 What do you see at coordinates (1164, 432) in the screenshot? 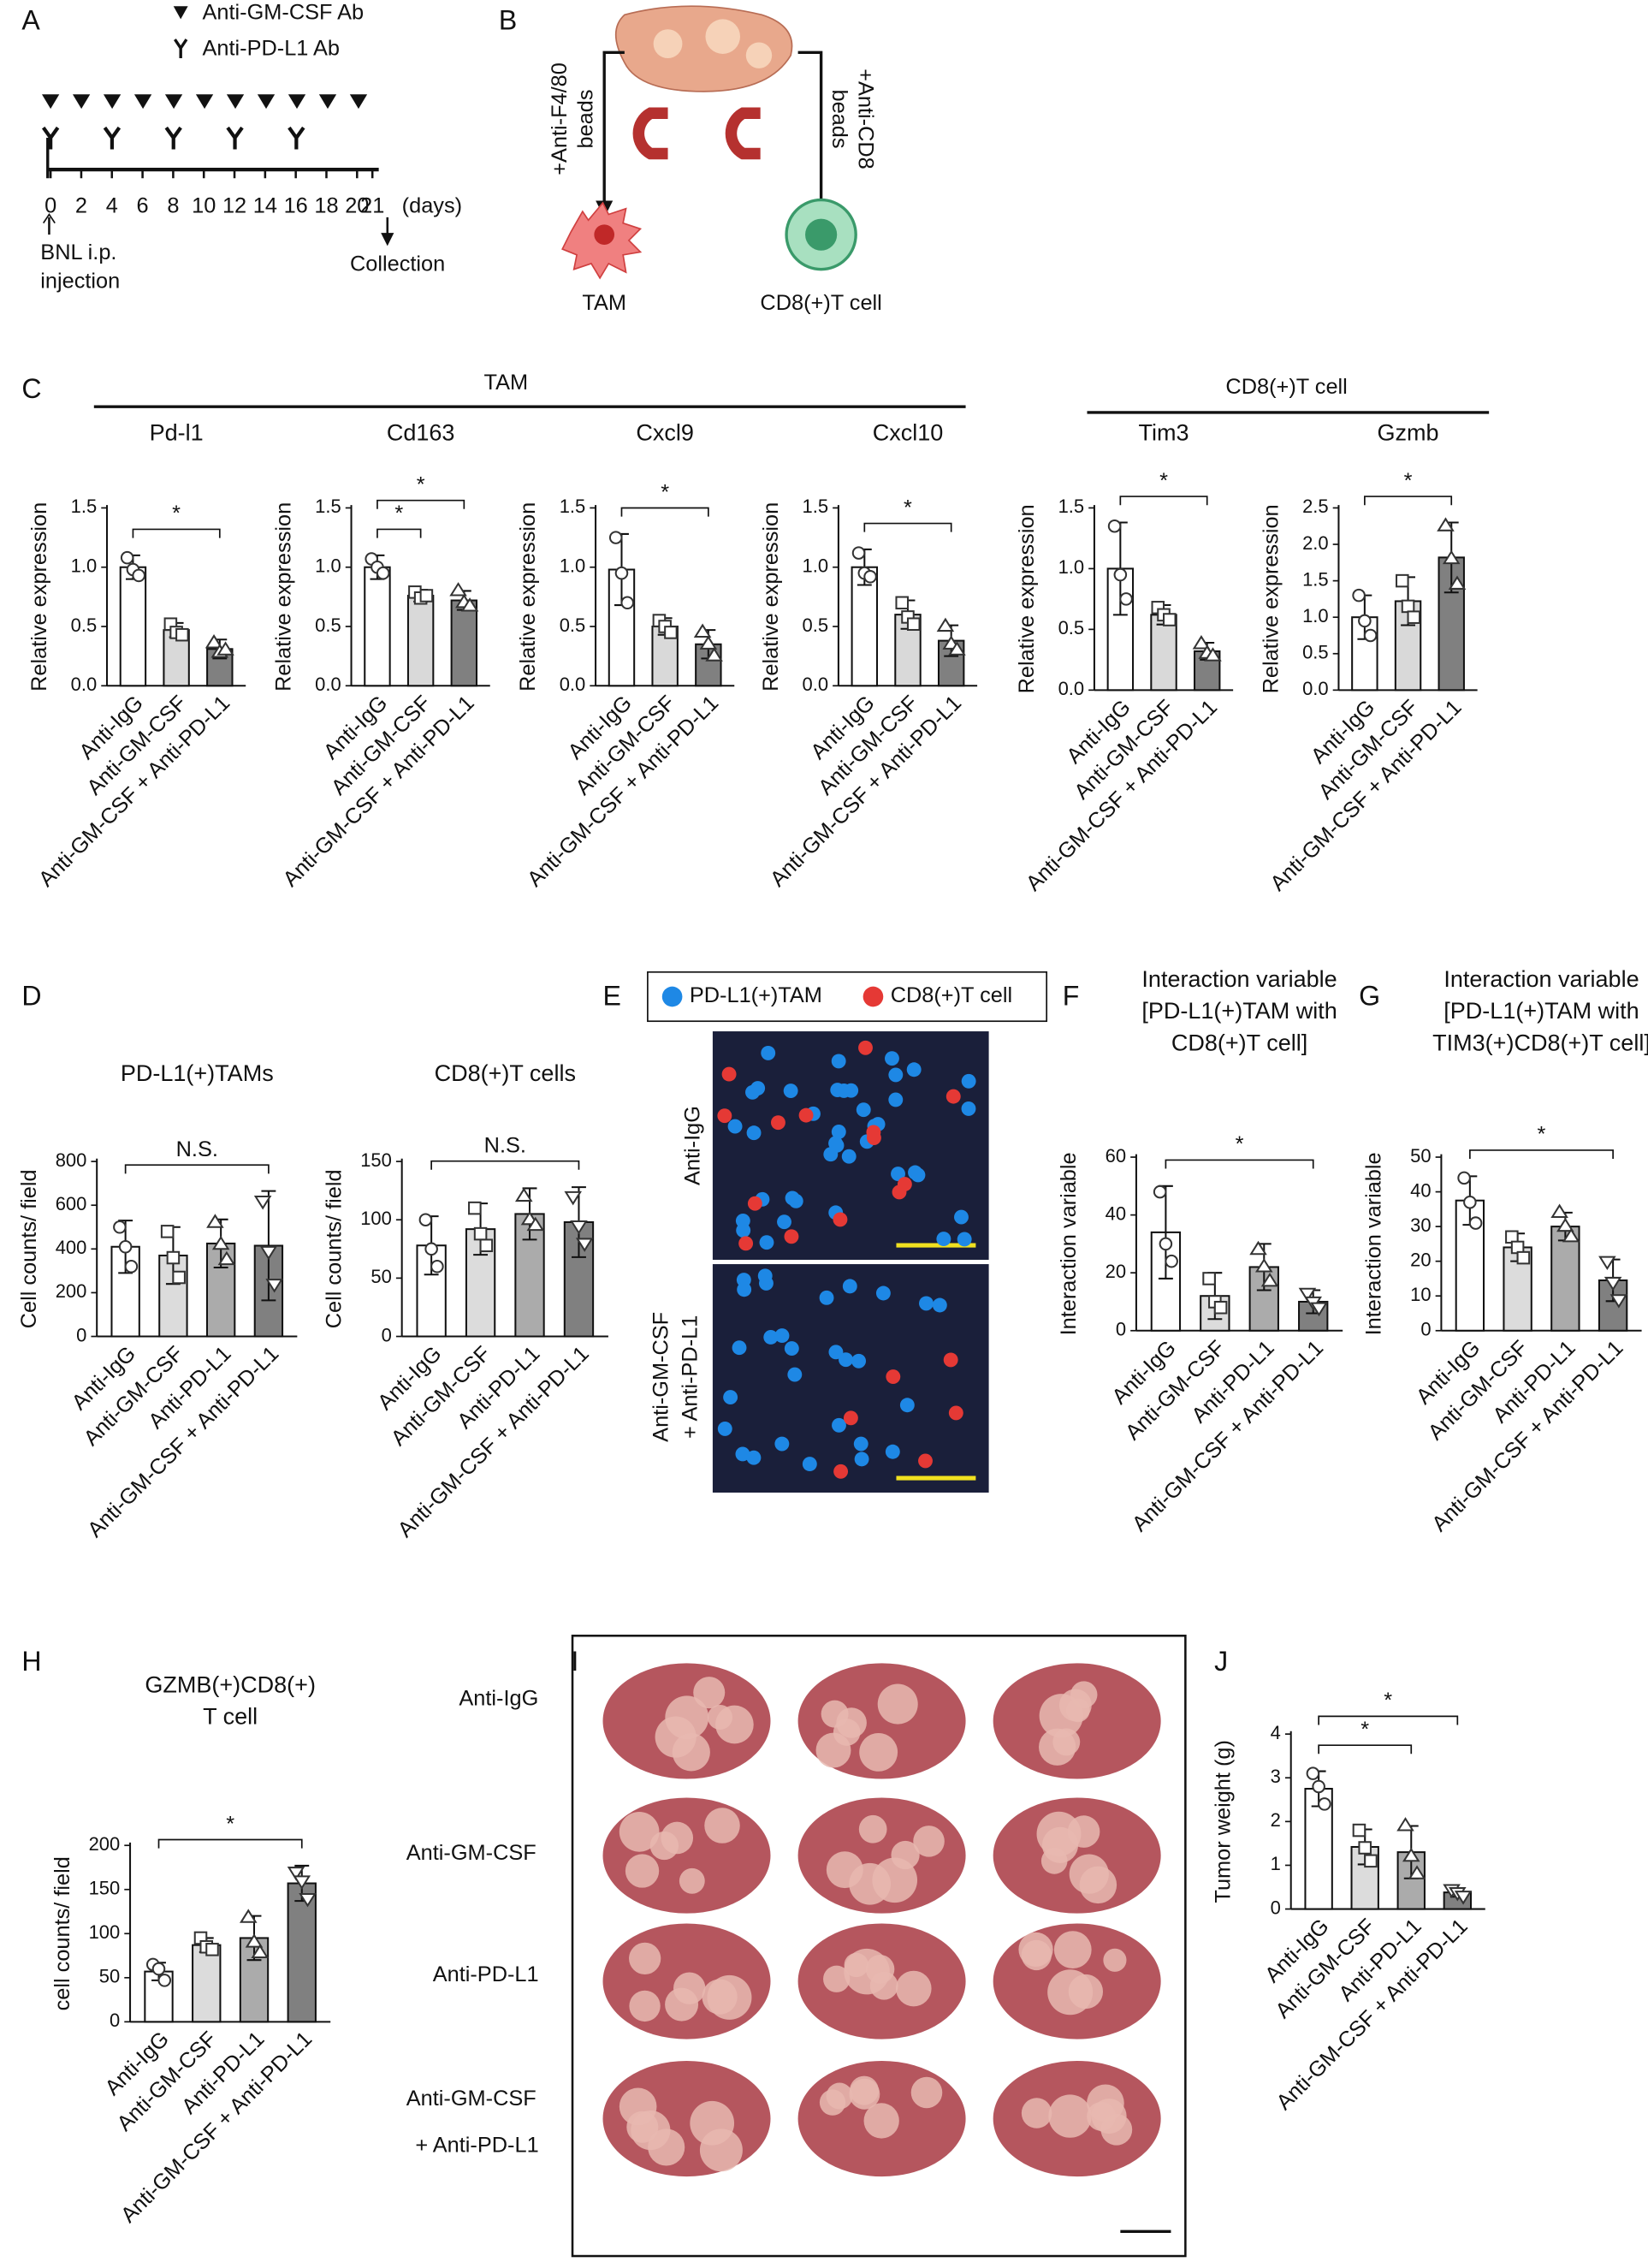
I see `chart-title: Tim3` at bounding box center [1164, 432].